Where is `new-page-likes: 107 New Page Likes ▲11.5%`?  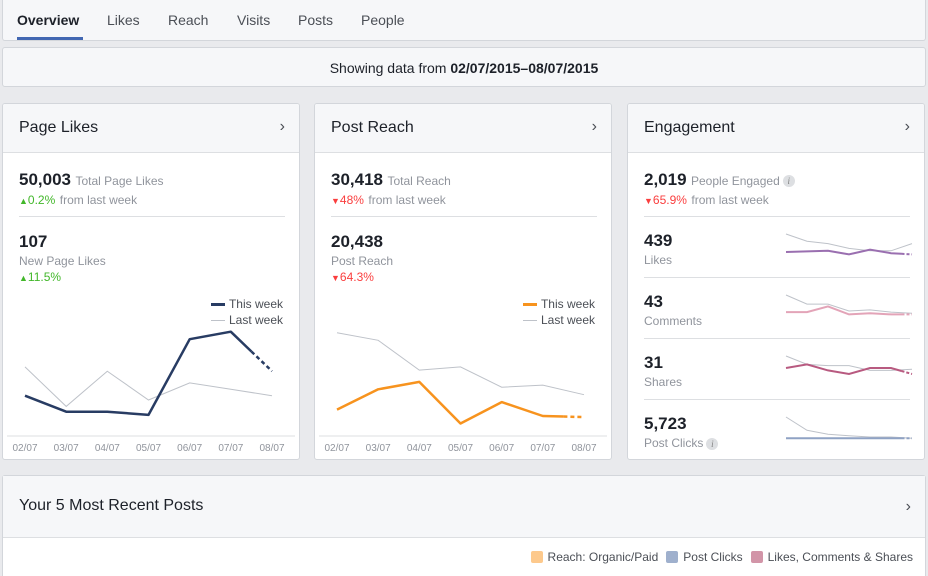
new-page-likes: 107 New Page Likes ▲11.5% is located at coordinates (62, 259).